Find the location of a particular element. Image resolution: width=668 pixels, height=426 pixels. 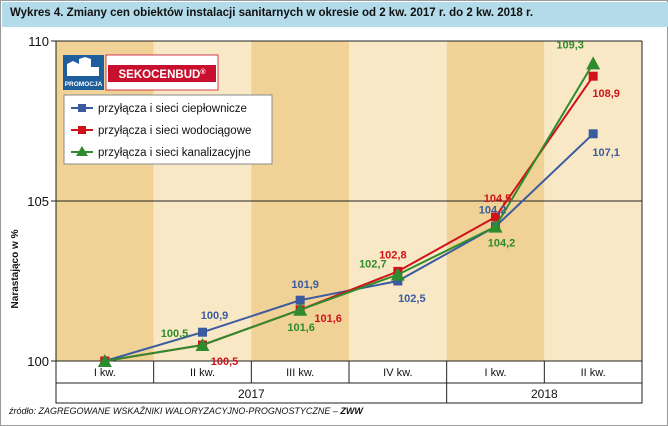

data-label: 101,9 is located at coordinates (305, 285).